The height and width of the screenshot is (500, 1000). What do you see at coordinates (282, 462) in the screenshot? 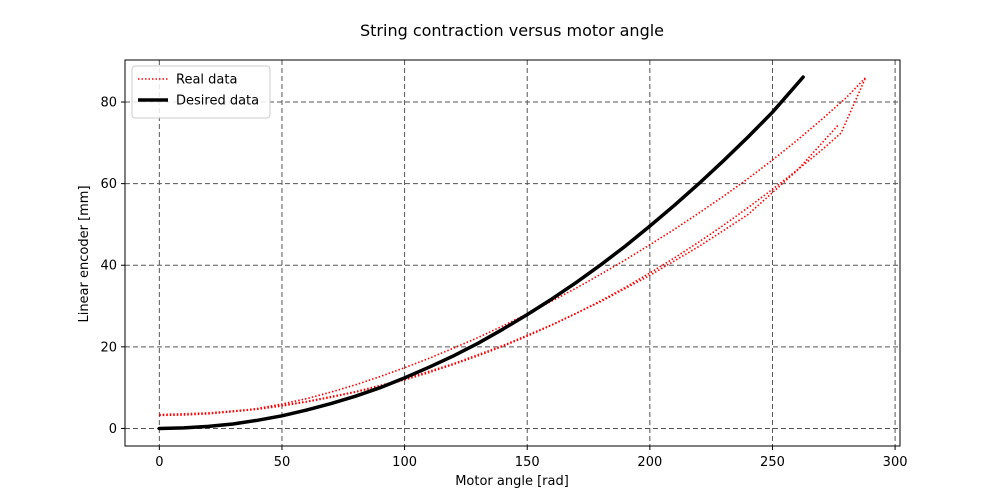
I see `x-tick-label: 50` at bounding box center [282, 462].